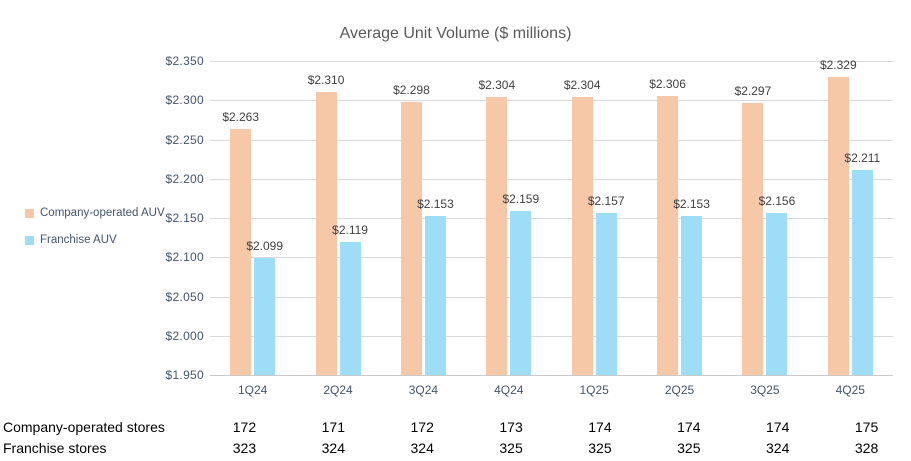 The height and width of the screenshot is (461, 911). What do you see at coordinates (667, 83) in the screenshot?
I see `company-auv-data-label: $2.306` at bounding box center [667, 83].